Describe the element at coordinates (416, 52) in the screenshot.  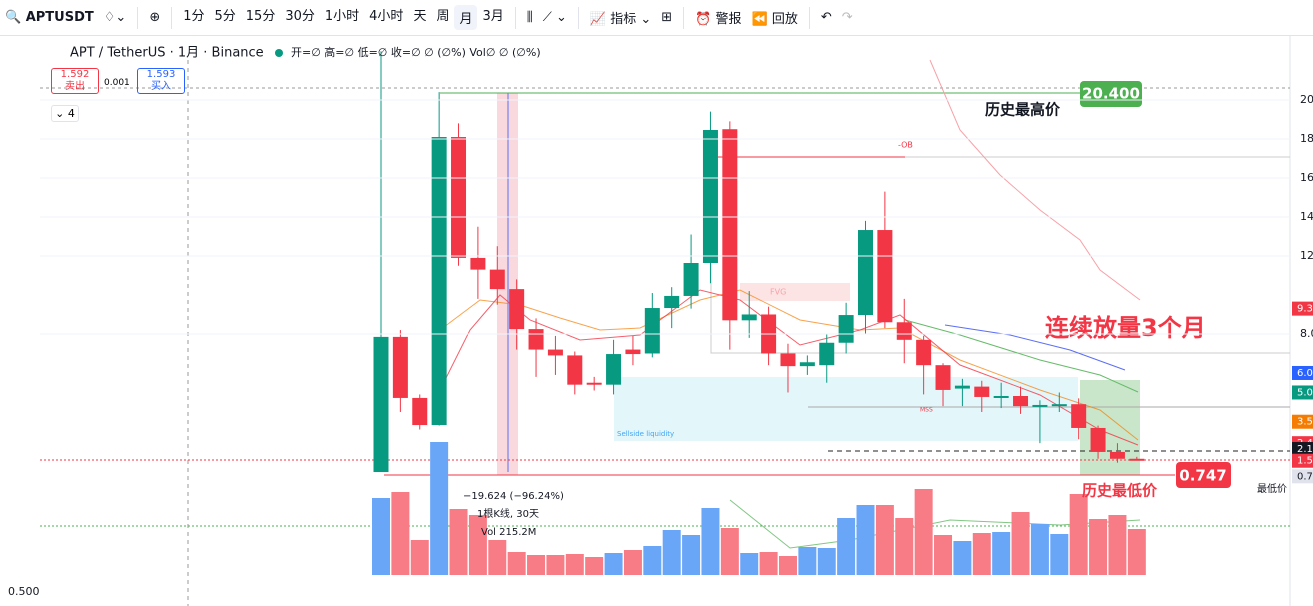
I see `legend-ohlc: 开=∅ 高=∅ 低=∅ 收=∅ ∅ (∅%) Vol∅ ∅ (∅%)` at that location.